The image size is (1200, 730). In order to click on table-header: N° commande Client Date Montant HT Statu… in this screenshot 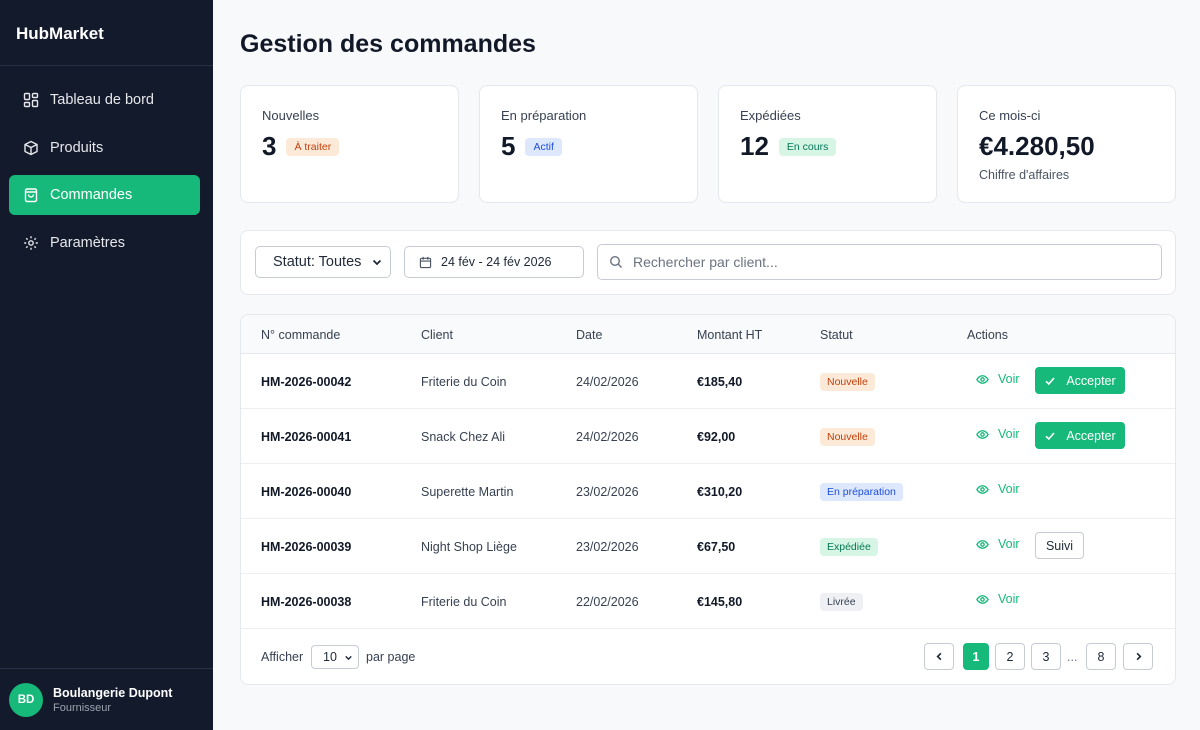, I will do `click(708, 334)`.